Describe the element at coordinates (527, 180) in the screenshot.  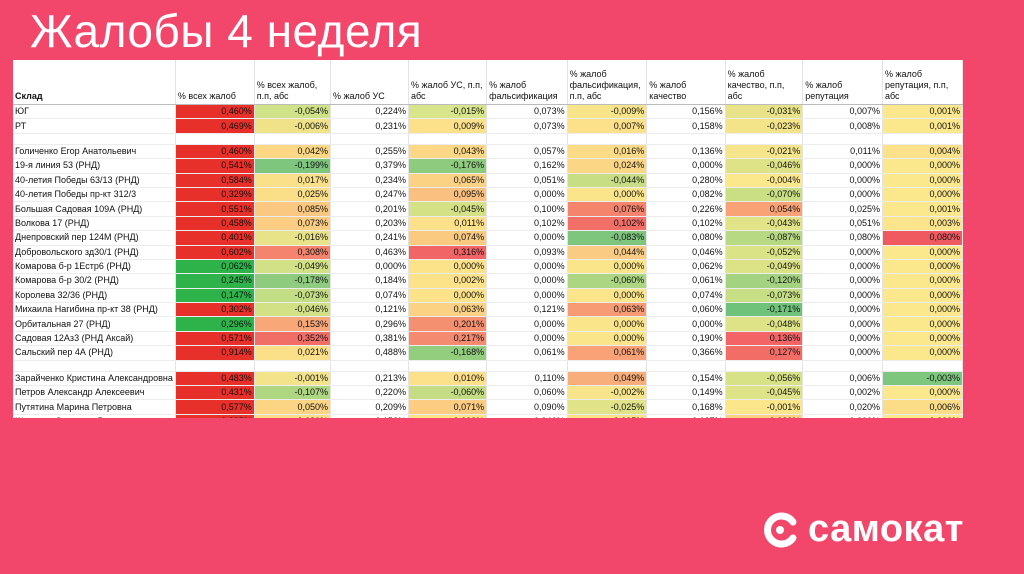
I see `value-cell: 0,051%` at that location.